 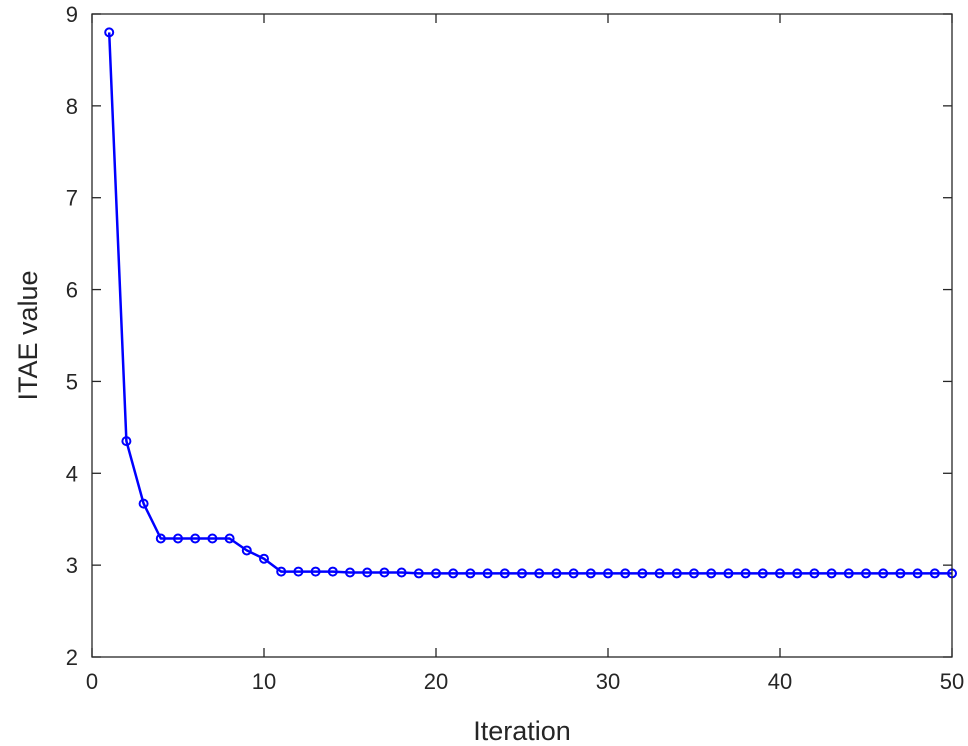 What do you see at coordinates (264, 681) in the screenshot?
I see `x-tick-label: 10` at bounding box center [264, 681].